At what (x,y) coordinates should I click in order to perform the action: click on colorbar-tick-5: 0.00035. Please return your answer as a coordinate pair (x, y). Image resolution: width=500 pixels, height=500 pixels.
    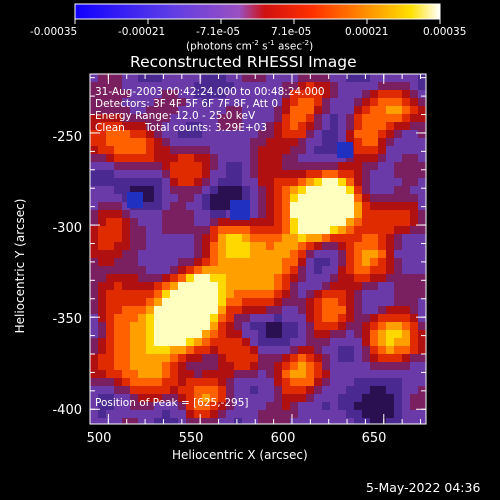
    Looking at the image, I should click on (445, 32).